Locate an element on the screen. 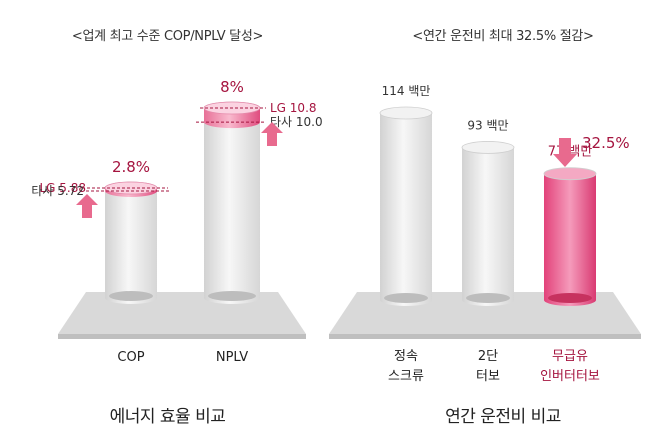 This screenshot has width=671, height=447. up-arrow-cop is located at coordinates (87, 206).